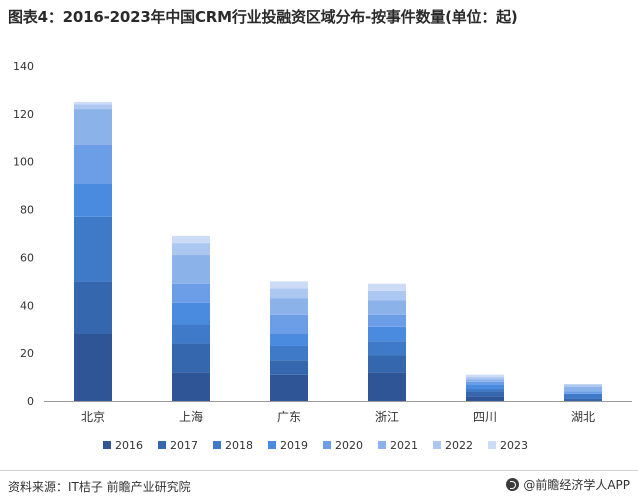 Image resolution: width=638 pixels, height=503 pixels. I want to click on legend-item: 2023, so click(508, 445).